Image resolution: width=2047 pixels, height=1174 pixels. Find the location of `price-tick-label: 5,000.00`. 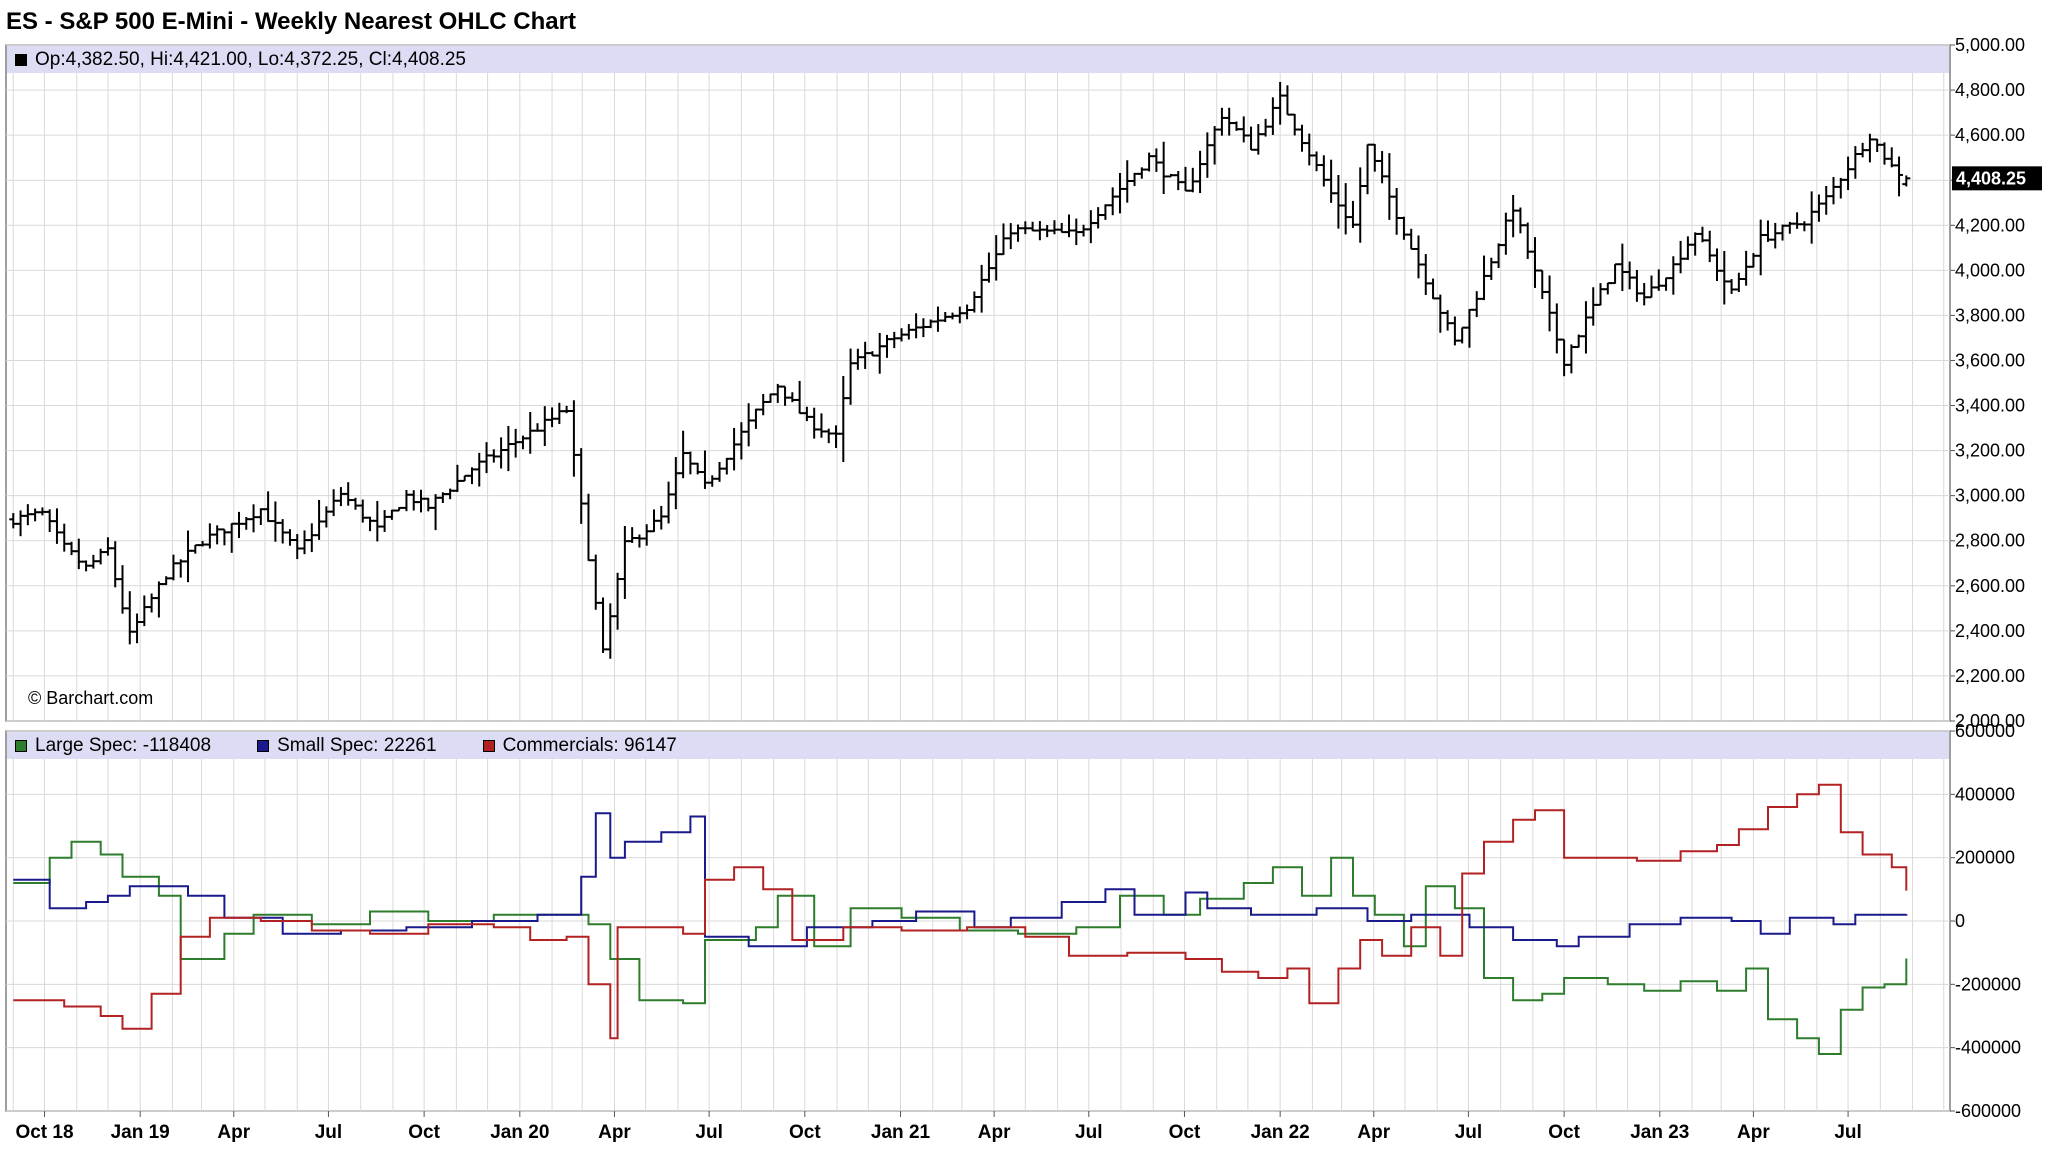

price-tick-label: 5,000.00 is located at coordinates (1990, 45).